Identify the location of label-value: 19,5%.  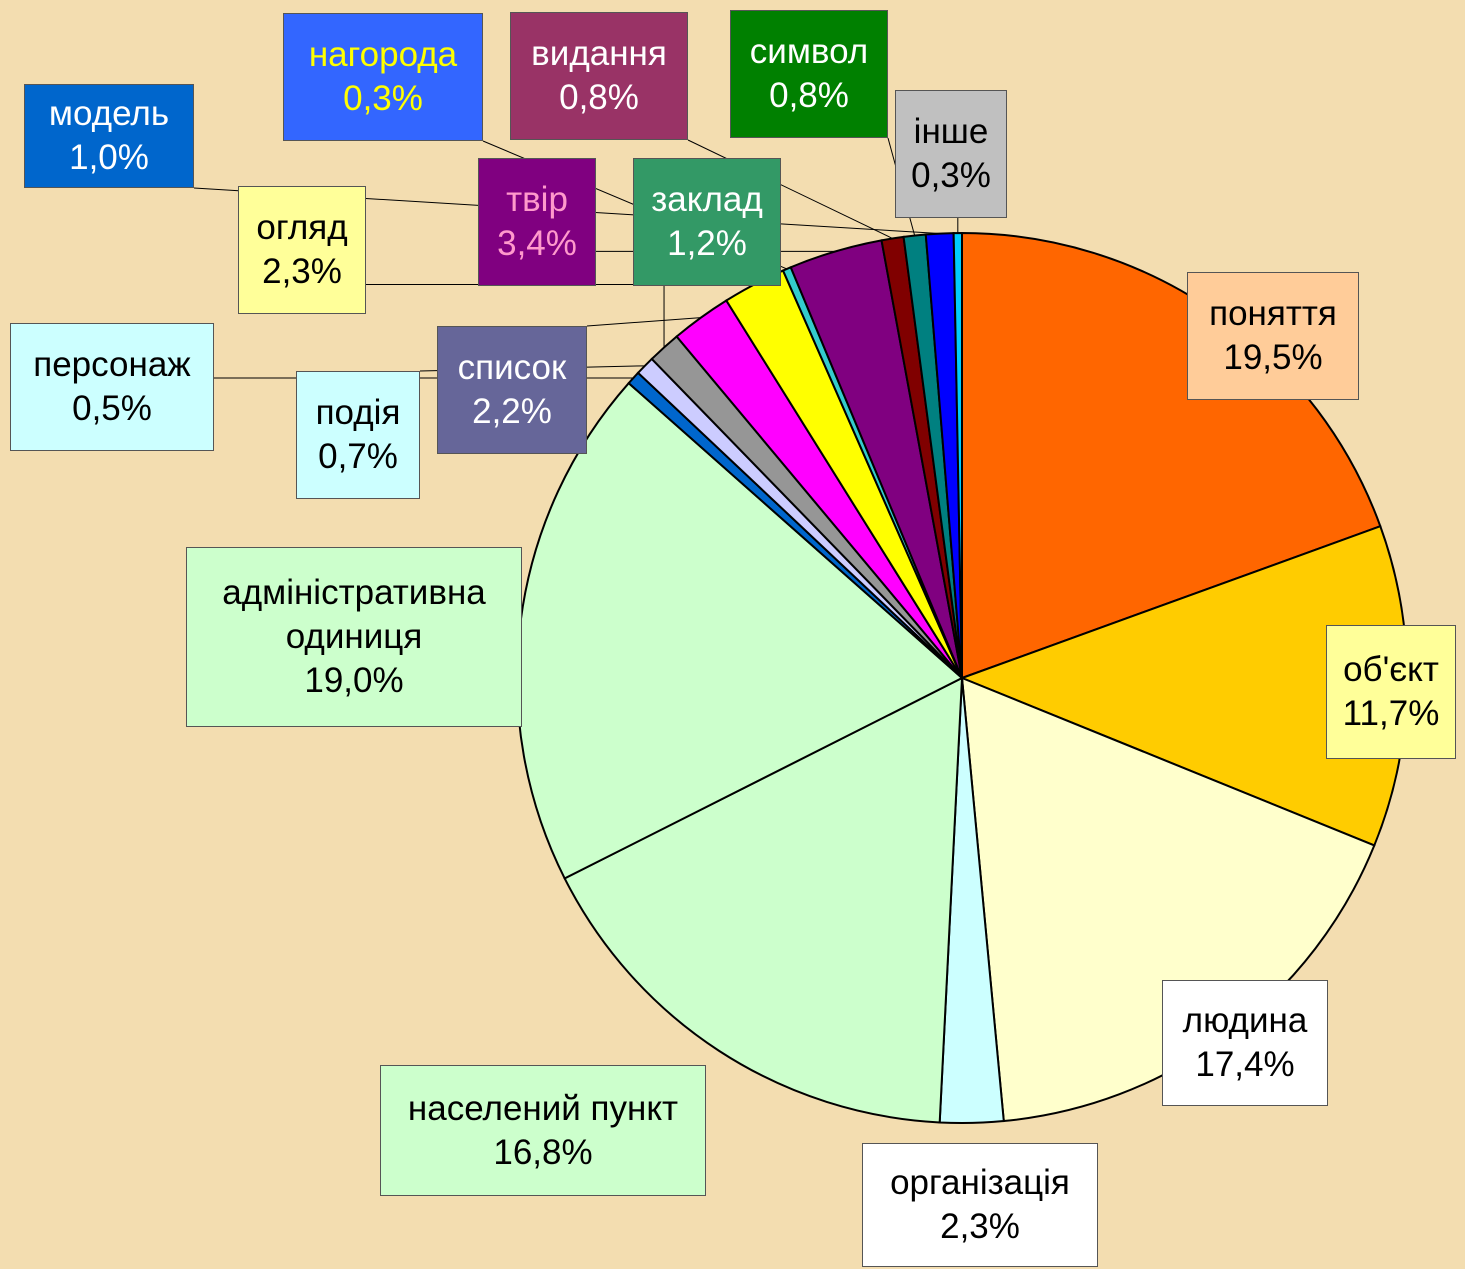
(1273, 357).